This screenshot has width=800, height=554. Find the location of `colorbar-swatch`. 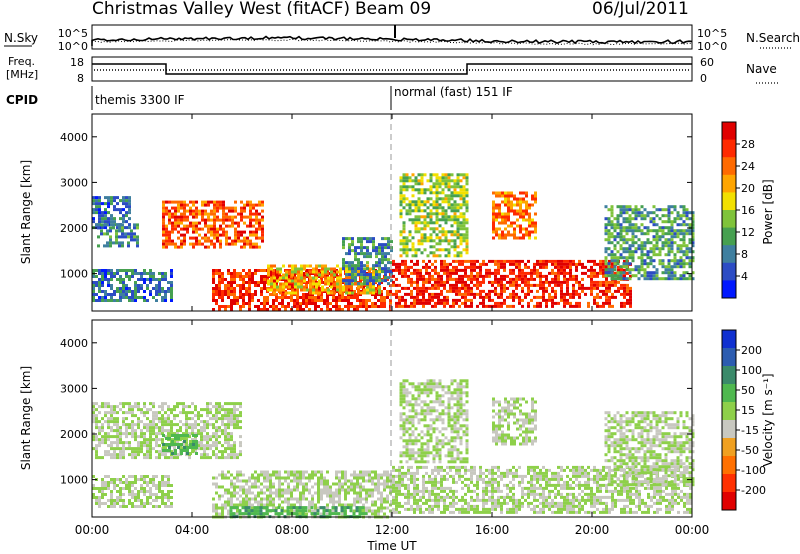

colorbar-swatch is located at coordinates (729, 289).